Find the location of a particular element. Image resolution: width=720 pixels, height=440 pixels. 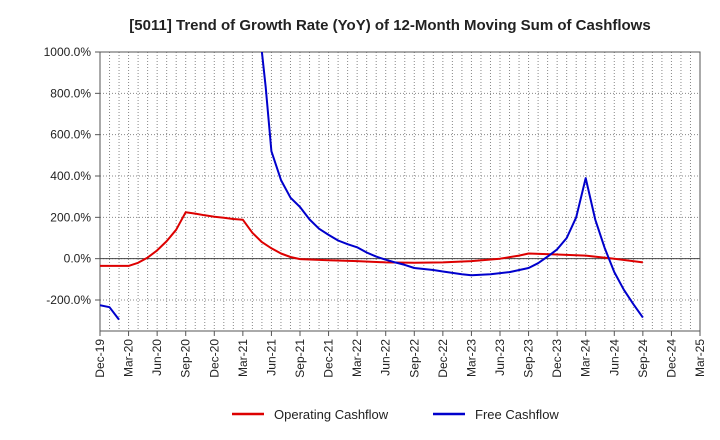

x-tick-label: Mar-20 is located at coordinates (129, 358).